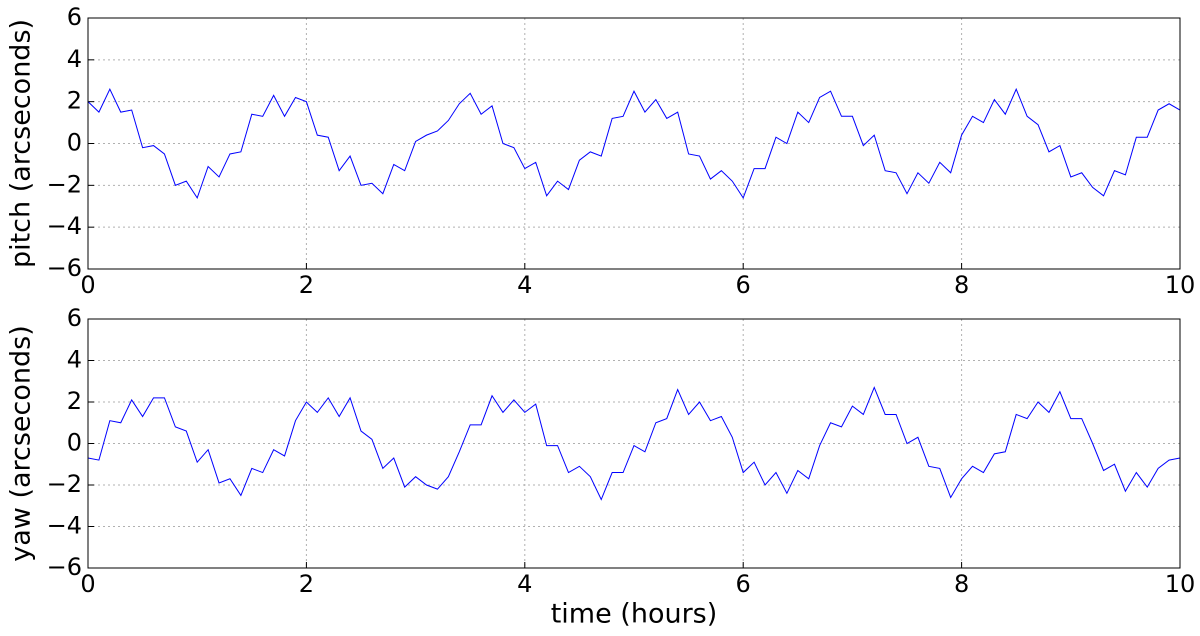  What do you see at coordinates (21, 443) in the screenshot?
I see `y-axis-label: yaw (arcseconds)` at bounding box center [21, 443].